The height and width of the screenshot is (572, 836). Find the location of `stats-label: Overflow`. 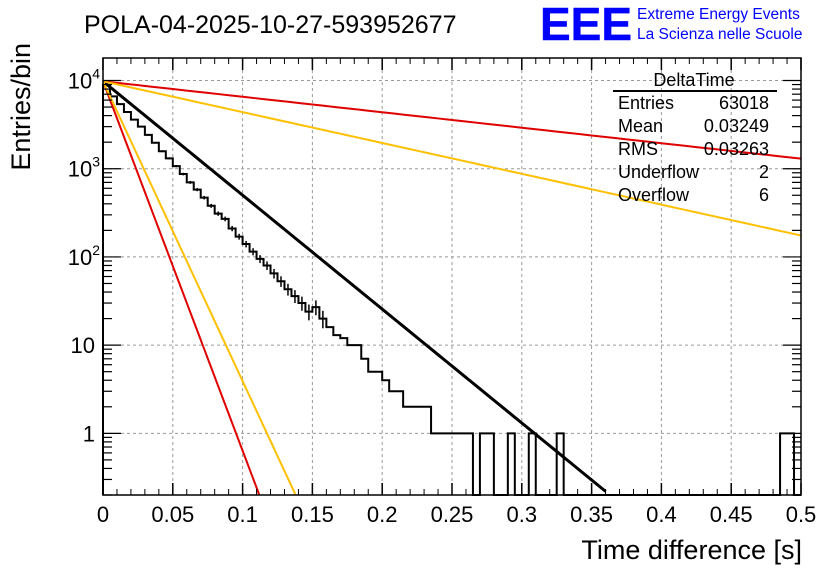

stats-label: Overflow is located at coordinates (654, 195).